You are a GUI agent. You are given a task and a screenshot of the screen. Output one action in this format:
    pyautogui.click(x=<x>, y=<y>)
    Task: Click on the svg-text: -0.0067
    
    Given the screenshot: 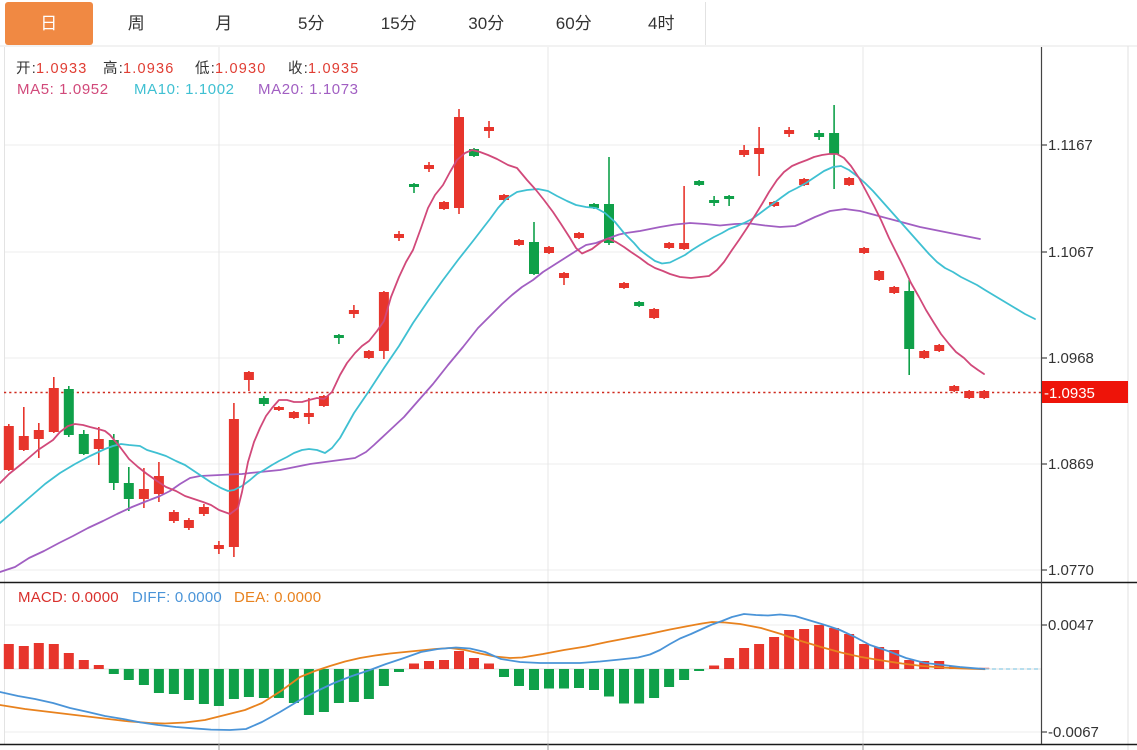 What is the action you would take?
    pyautogui.click(x=1073, y=732)
    